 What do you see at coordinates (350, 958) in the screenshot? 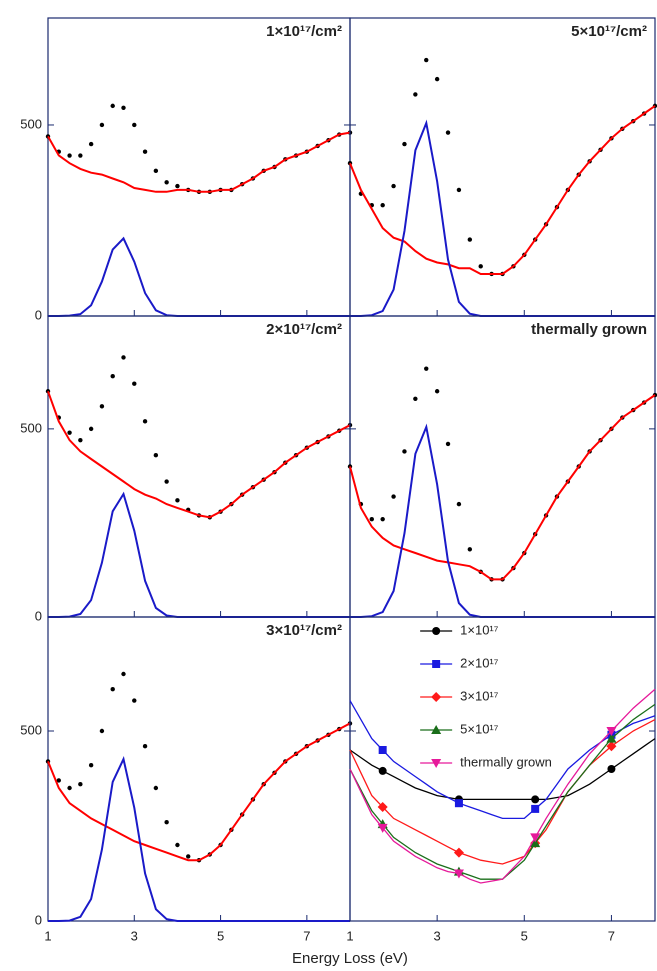
I see `x-axis-label: Energy Loss (eV)` at bounding box center [350, 958].